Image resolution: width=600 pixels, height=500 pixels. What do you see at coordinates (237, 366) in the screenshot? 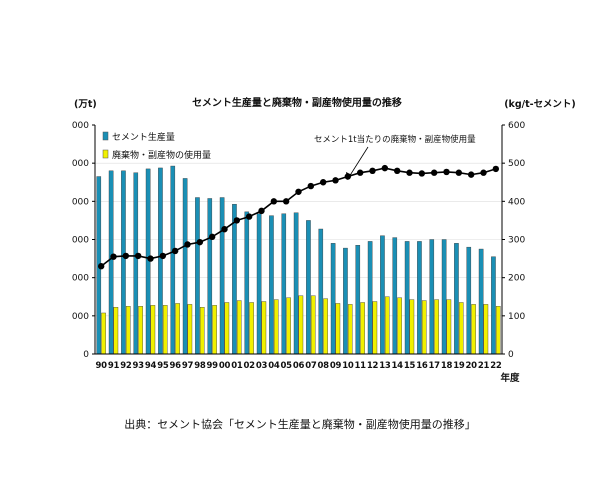
I see `x-tick-label: 01` at bounding box center [237, 366].